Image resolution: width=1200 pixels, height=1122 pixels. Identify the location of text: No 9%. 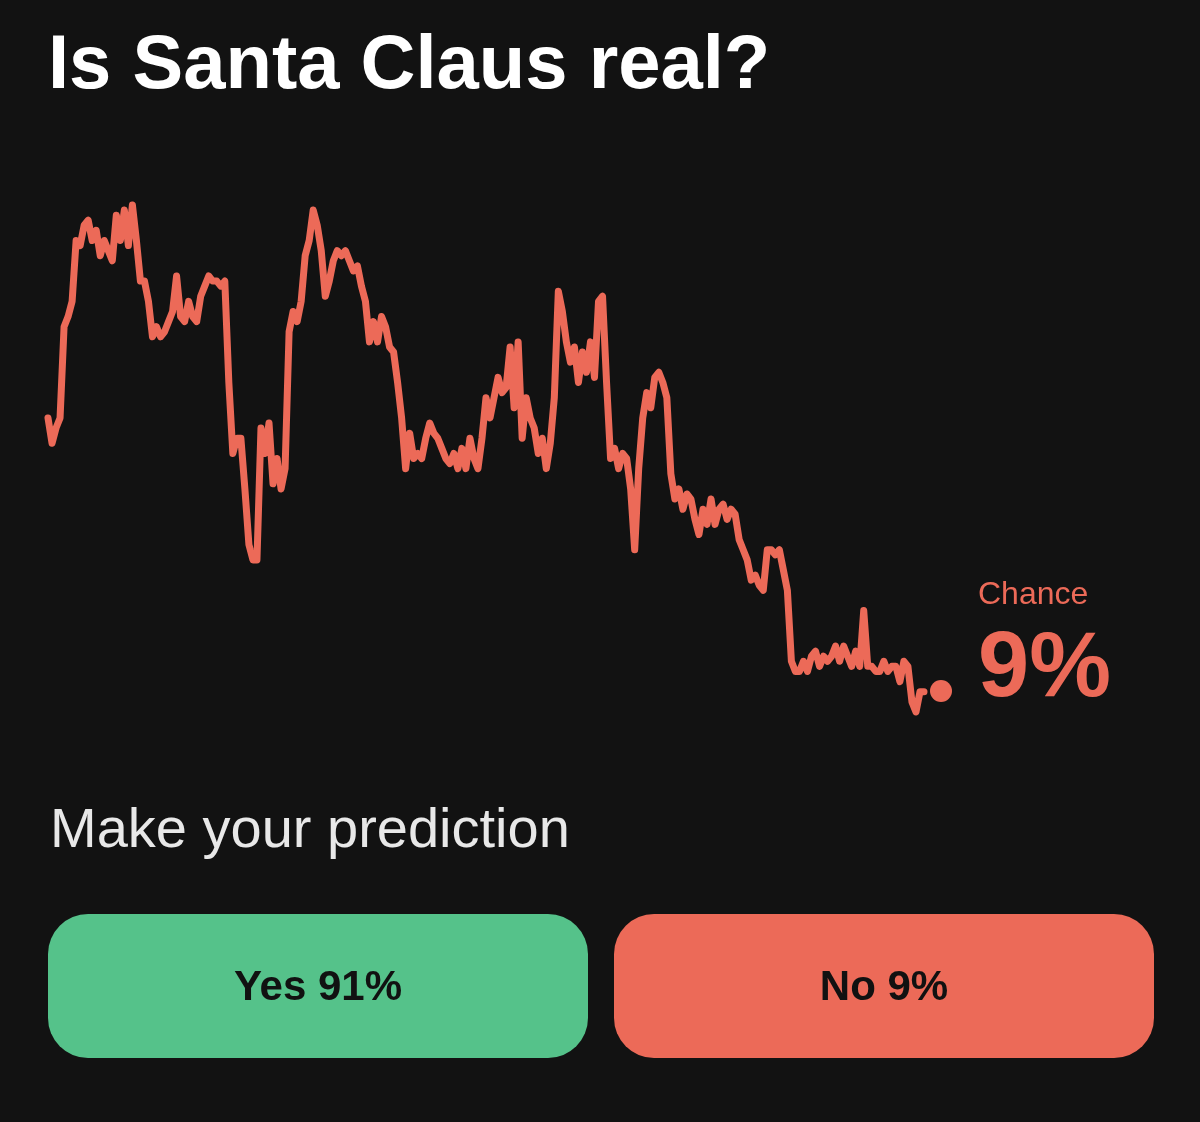
(884, 986).